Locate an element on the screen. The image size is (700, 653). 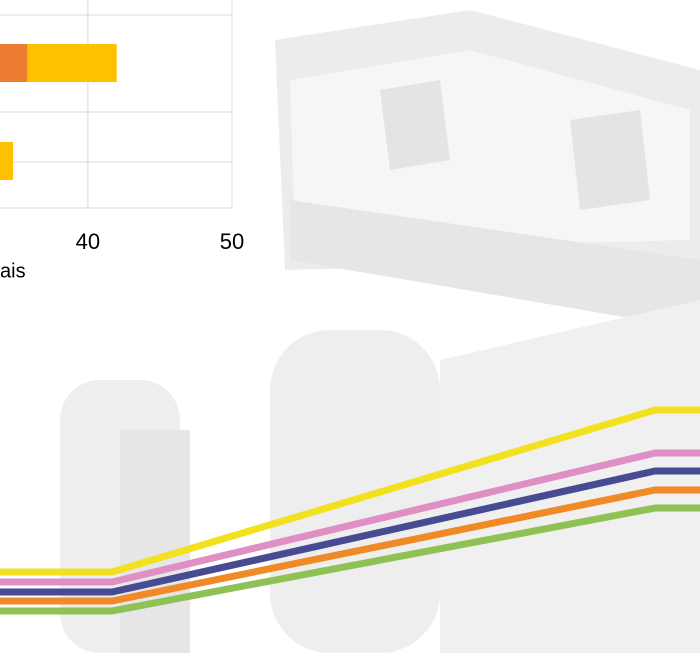
x-tick-label: 50 is located at coordinates (232, 241).